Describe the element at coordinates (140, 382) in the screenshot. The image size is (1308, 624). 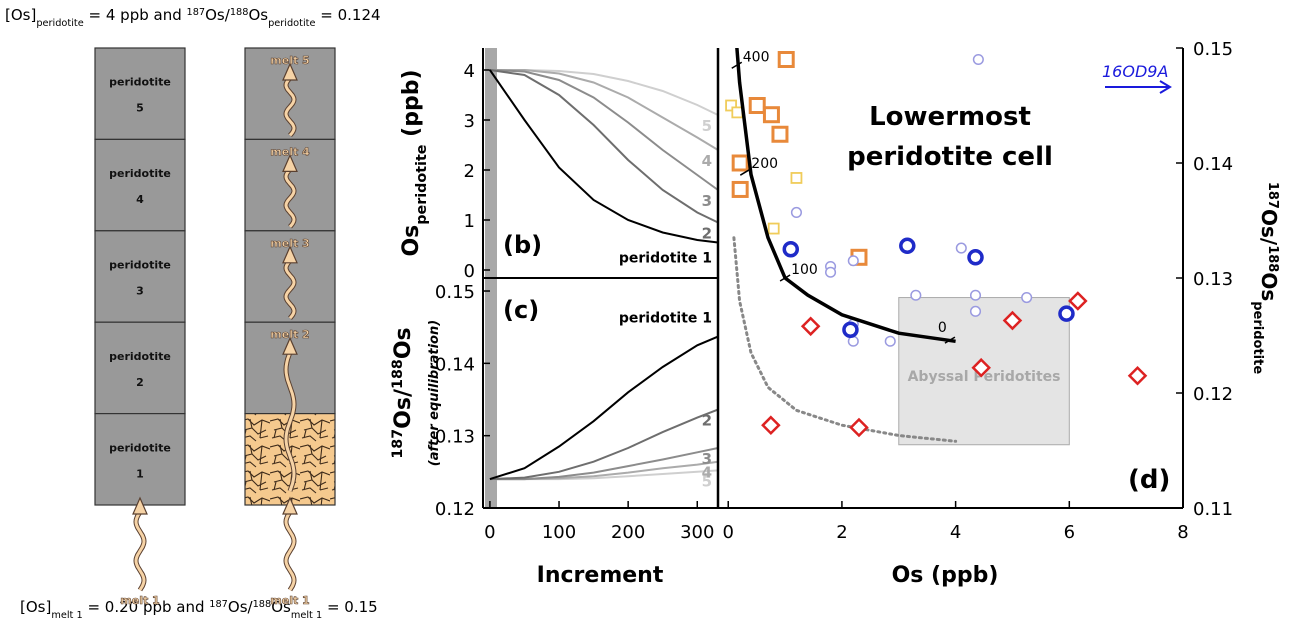
I see `cell-number: 2` at that location.